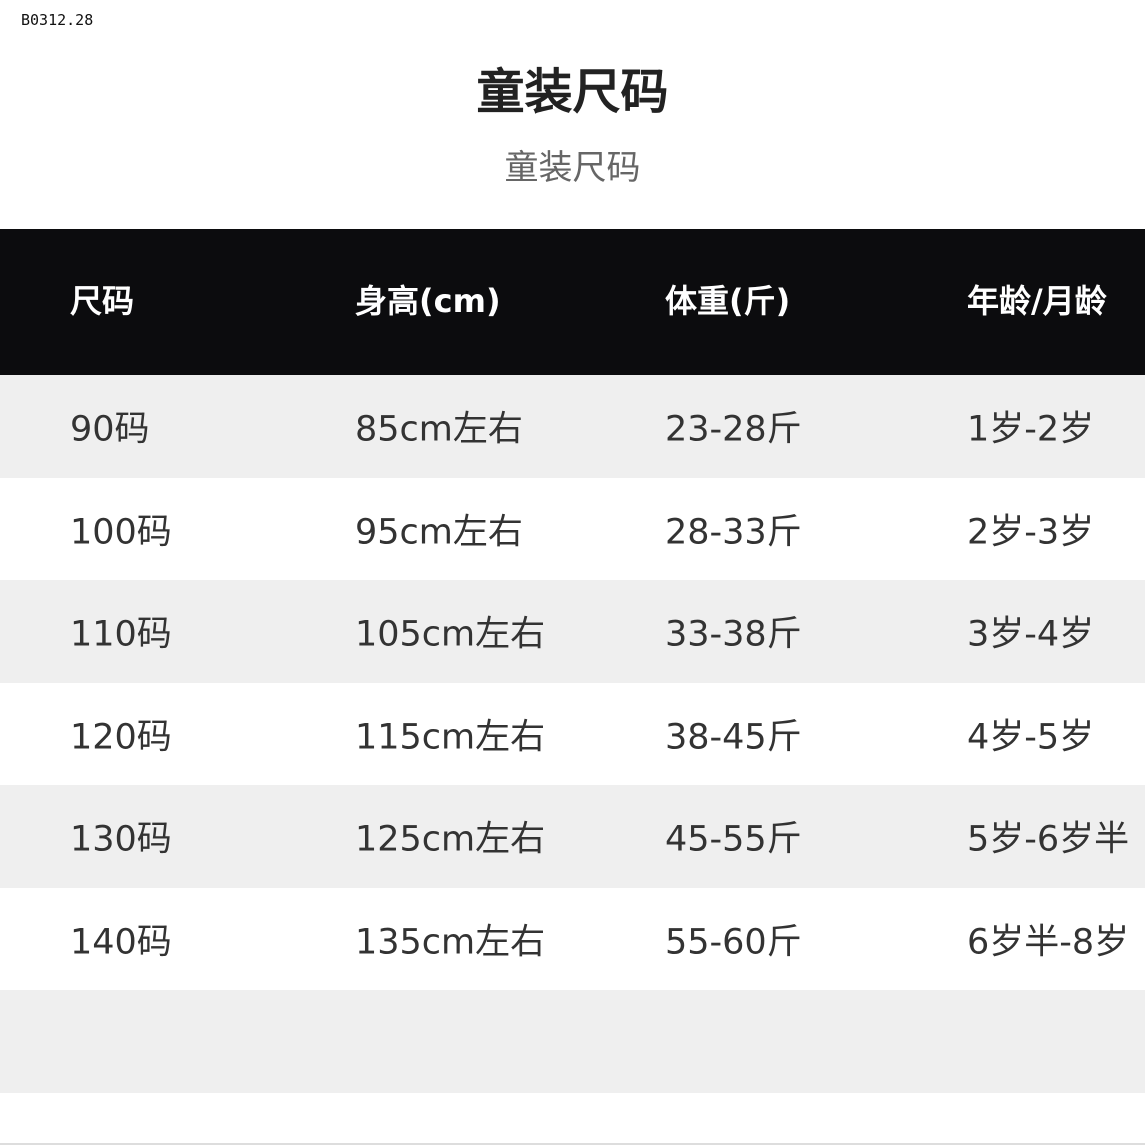  I want to click on page-title: 童装尺码, so click(572, 92).